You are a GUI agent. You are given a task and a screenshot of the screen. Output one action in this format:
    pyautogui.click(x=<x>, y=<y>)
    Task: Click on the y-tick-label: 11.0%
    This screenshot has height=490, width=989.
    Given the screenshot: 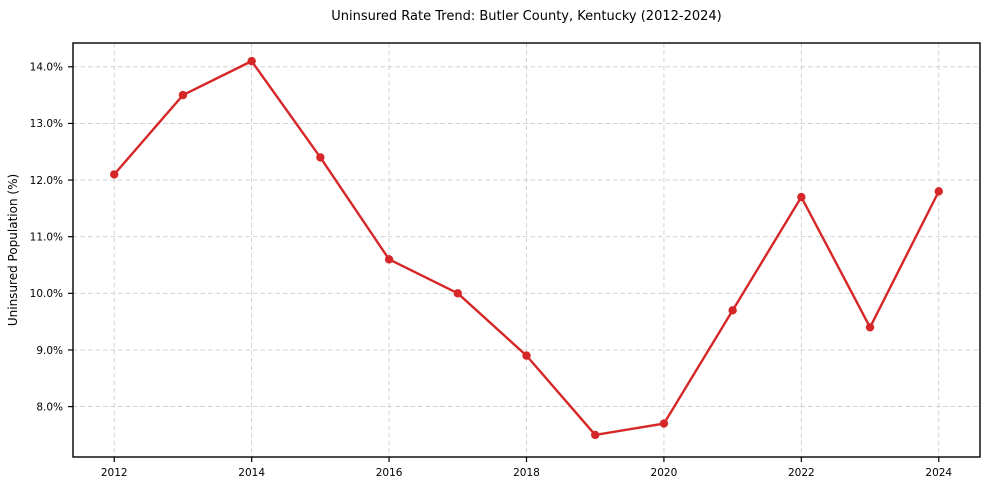 What is the action you would take?
    pyautogui.click(x=46, y=237)
    